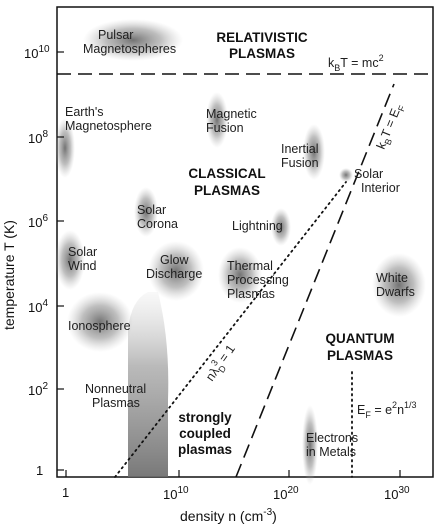  I want to click on lightning-label: Lightning, so click(257, 226).